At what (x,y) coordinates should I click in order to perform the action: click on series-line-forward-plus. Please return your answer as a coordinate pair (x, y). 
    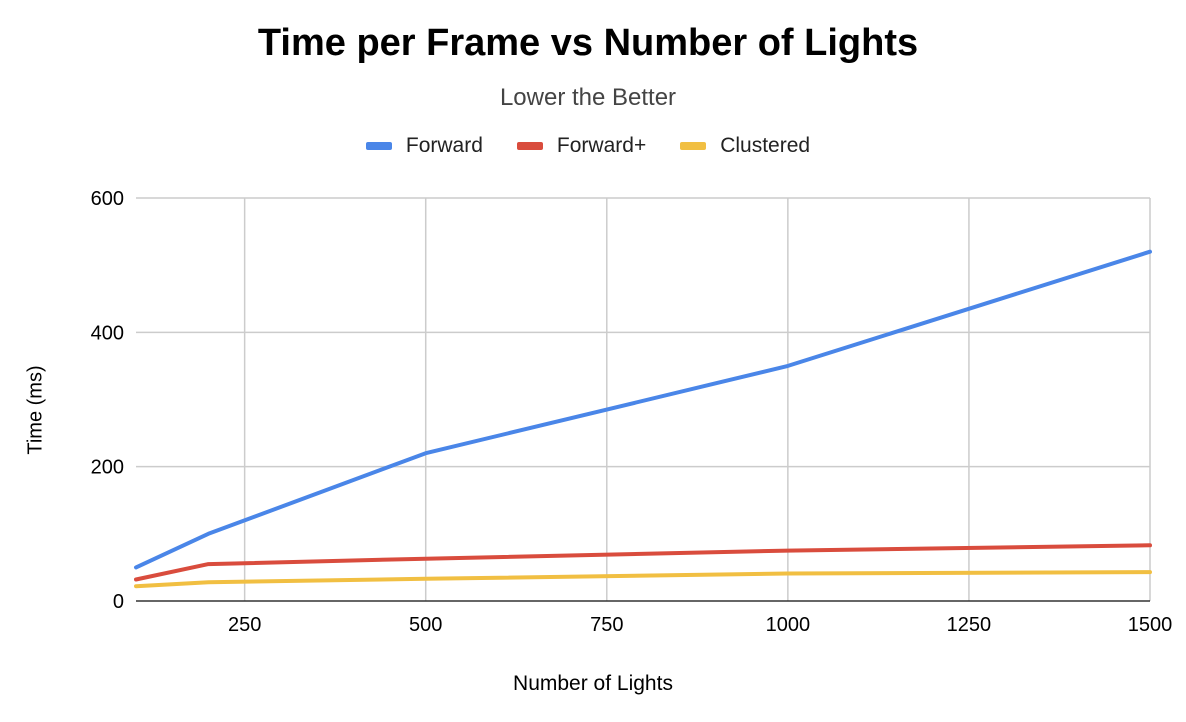
    Looking at the image, I should click on (643, 562).